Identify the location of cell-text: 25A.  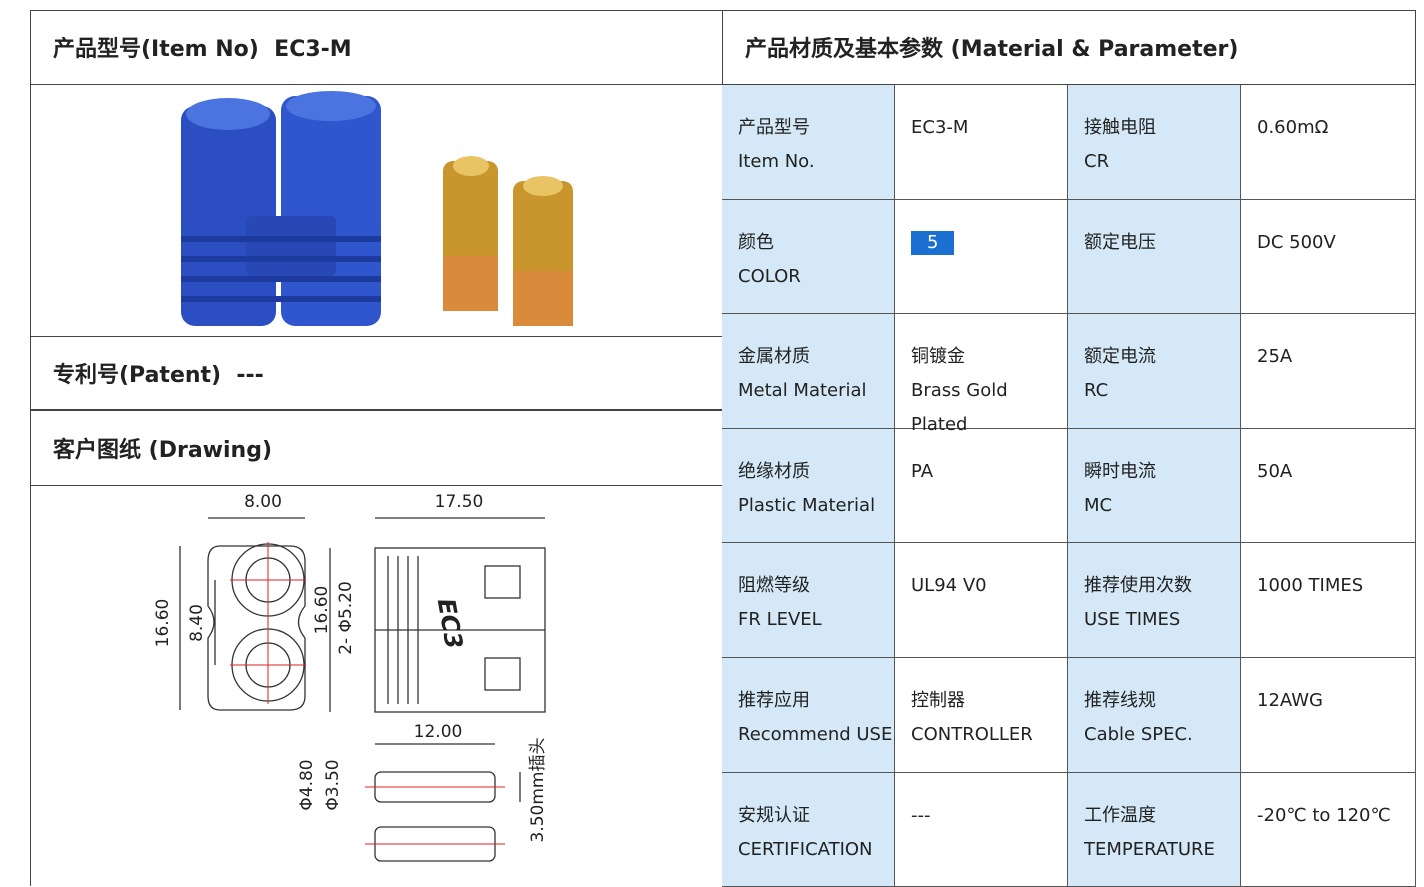
(1275, 357).